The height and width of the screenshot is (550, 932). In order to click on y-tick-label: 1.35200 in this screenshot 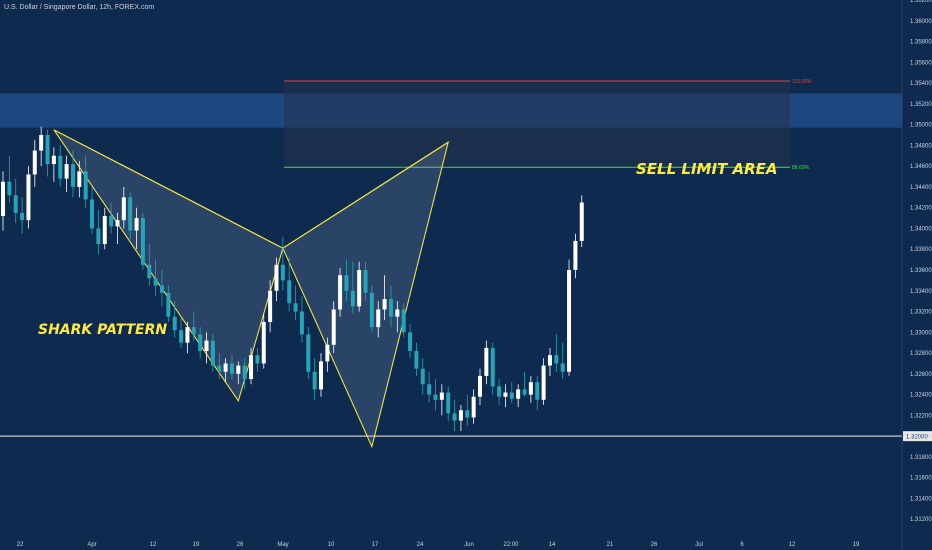, I will do `click(921, 105)`.